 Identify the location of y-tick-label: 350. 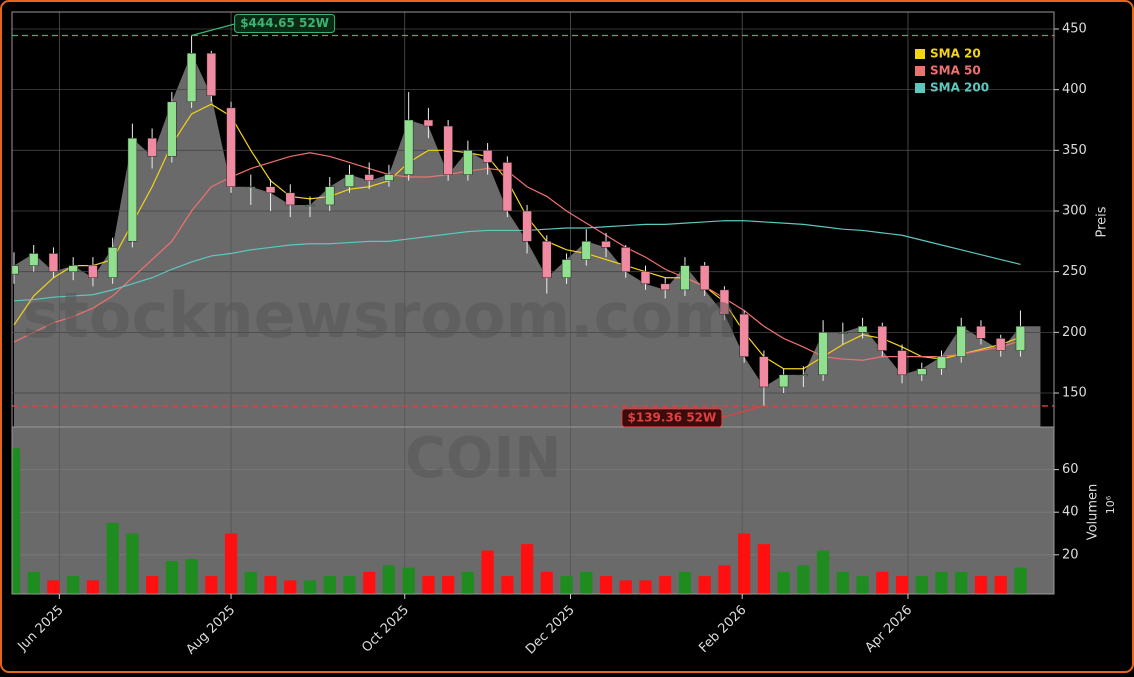
(1074, 150).